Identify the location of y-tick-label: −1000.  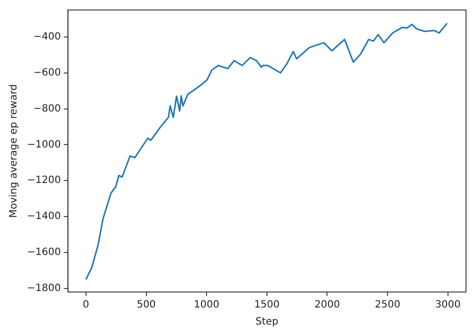
(44, 144).